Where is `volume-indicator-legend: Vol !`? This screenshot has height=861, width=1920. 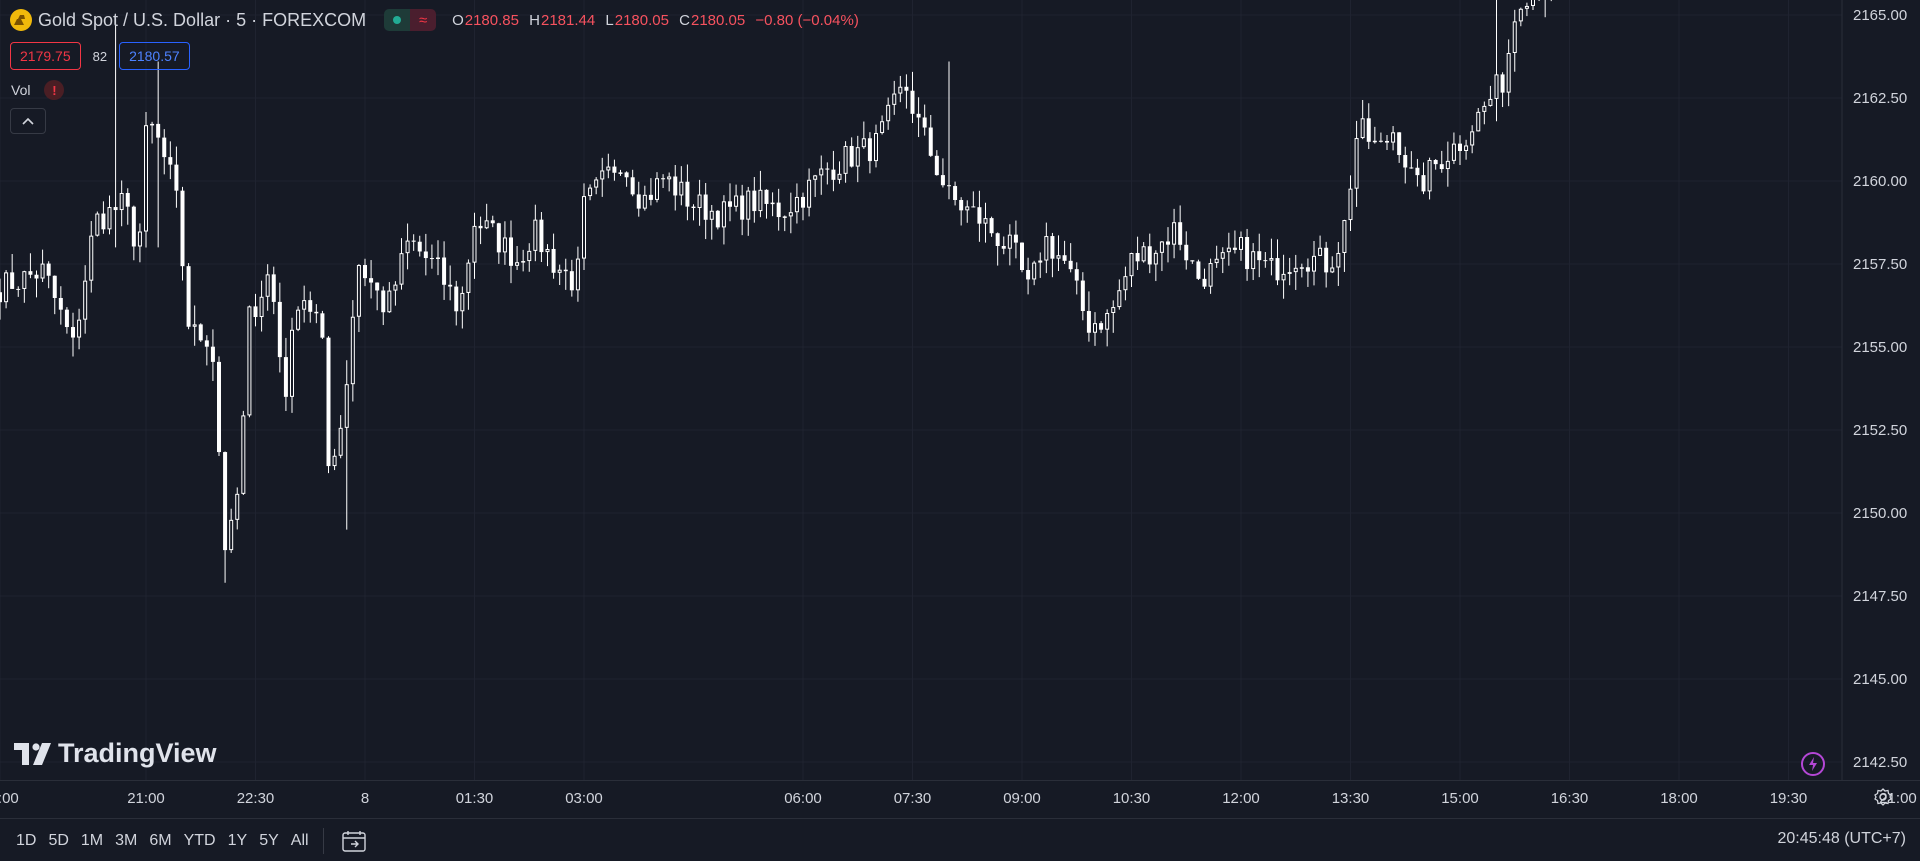
volume-indicator-legend: Vol ! is located at coordinates (38, 90).